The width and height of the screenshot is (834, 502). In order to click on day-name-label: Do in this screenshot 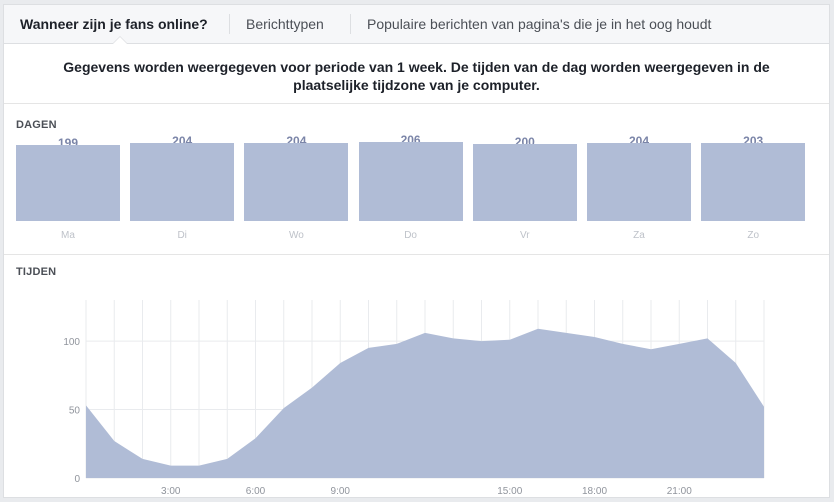, I will do `click(410, 235)`.